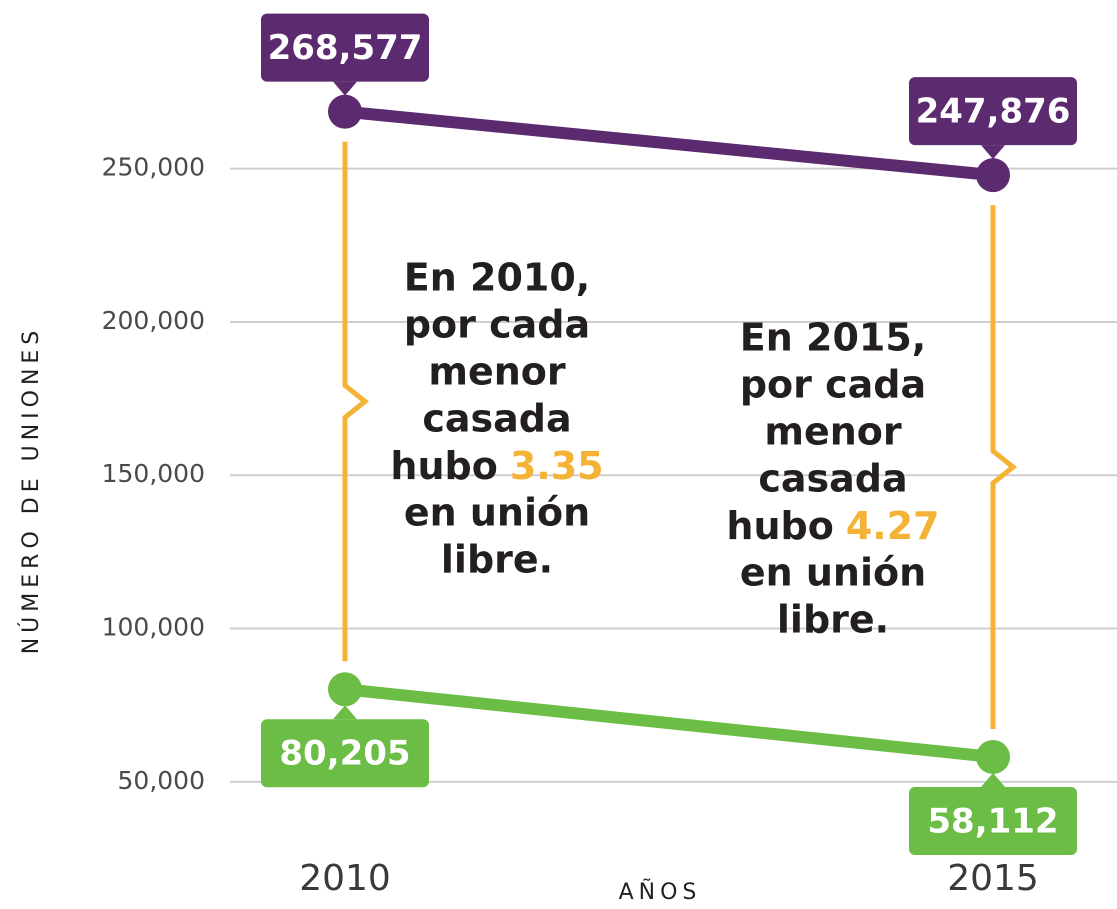 This screenshot has height=909, width=1117. I want to click on y-axis-label: NÚMERO DE UNIONES, so click(31, 490).